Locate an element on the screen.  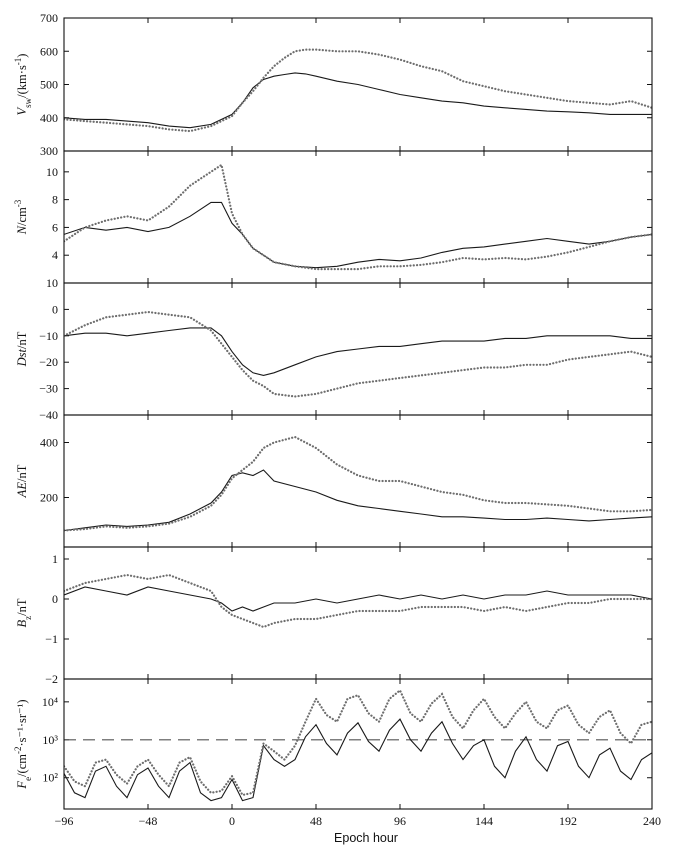
x-tick-label: 0 is located at coordinates (232, 821).